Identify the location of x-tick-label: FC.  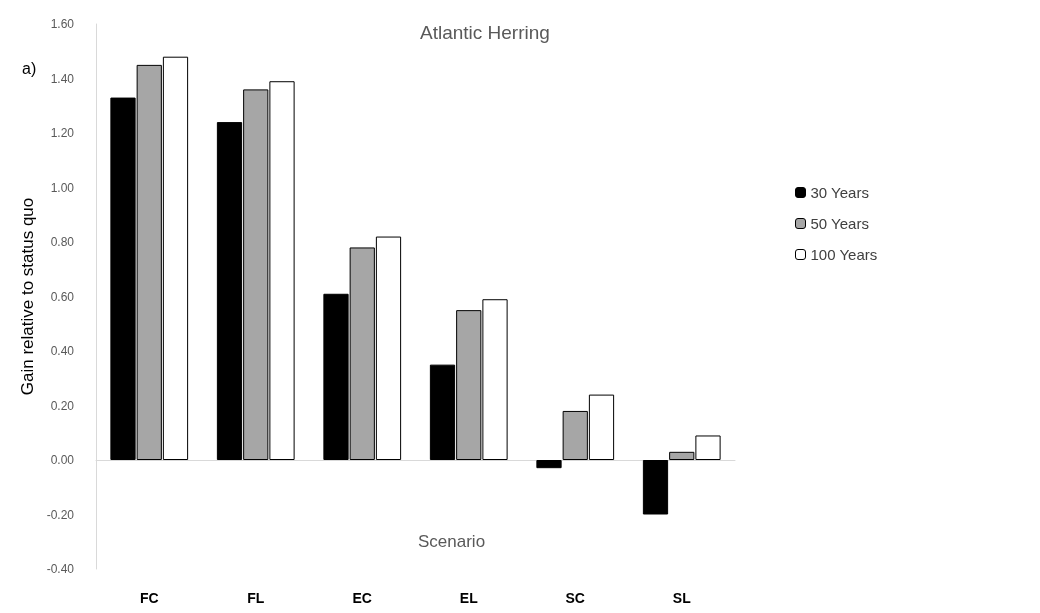
(149, 598).